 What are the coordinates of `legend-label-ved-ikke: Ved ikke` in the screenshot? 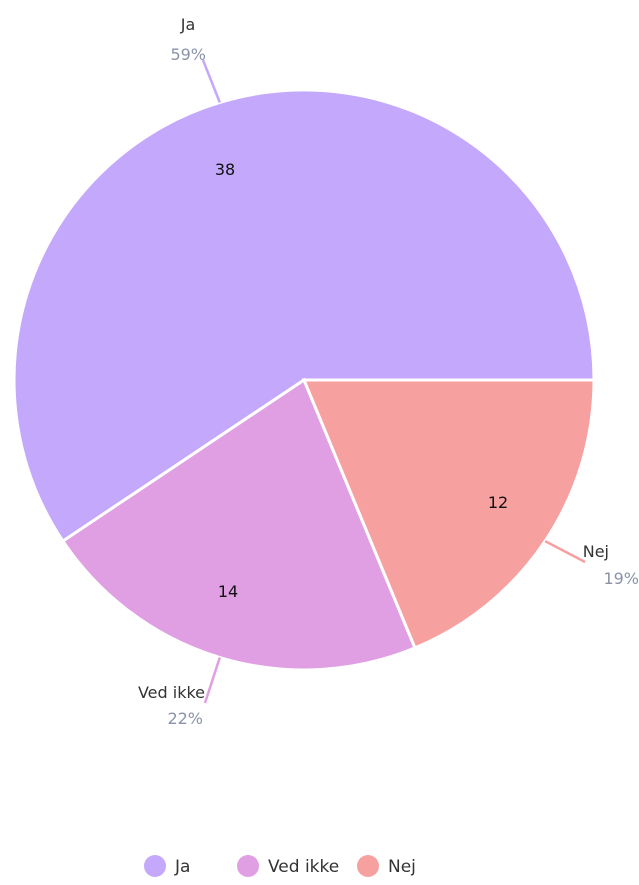 It's located at (303, 867).